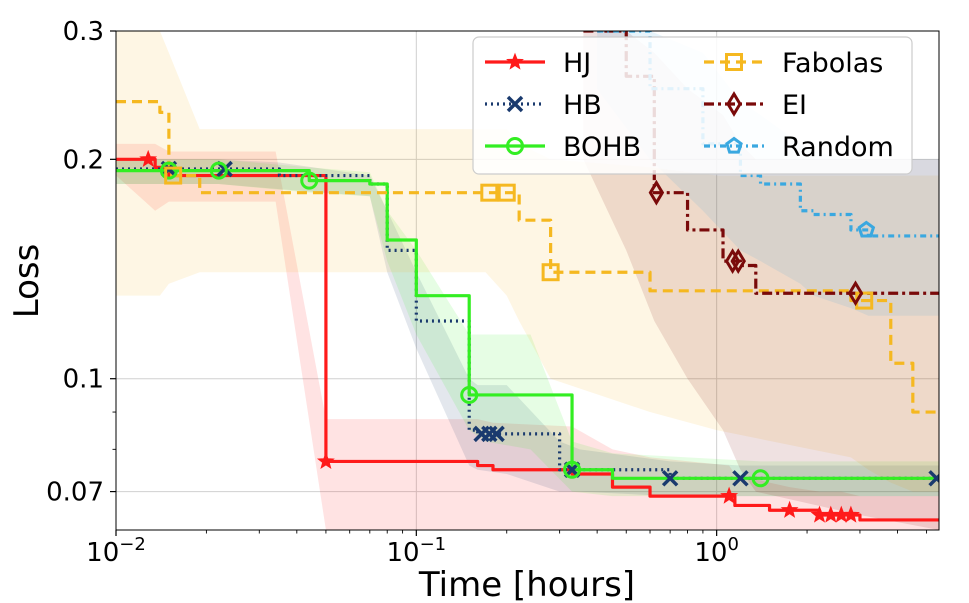  What do you see at coordinates (116, 551) in the screenshot?
I see `x-tick-label: 10⁻²` at bounding box center [116, 551].